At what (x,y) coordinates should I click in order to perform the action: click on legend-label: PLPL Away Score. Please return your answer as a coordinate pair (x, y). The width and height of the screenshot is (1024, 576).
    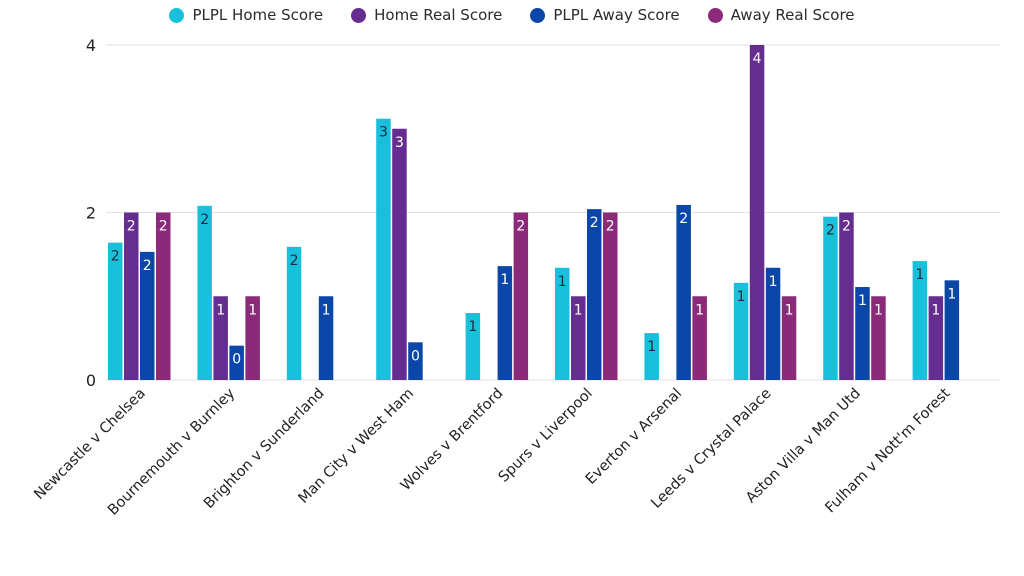
    Looking at the image, I should click on (616, 15).